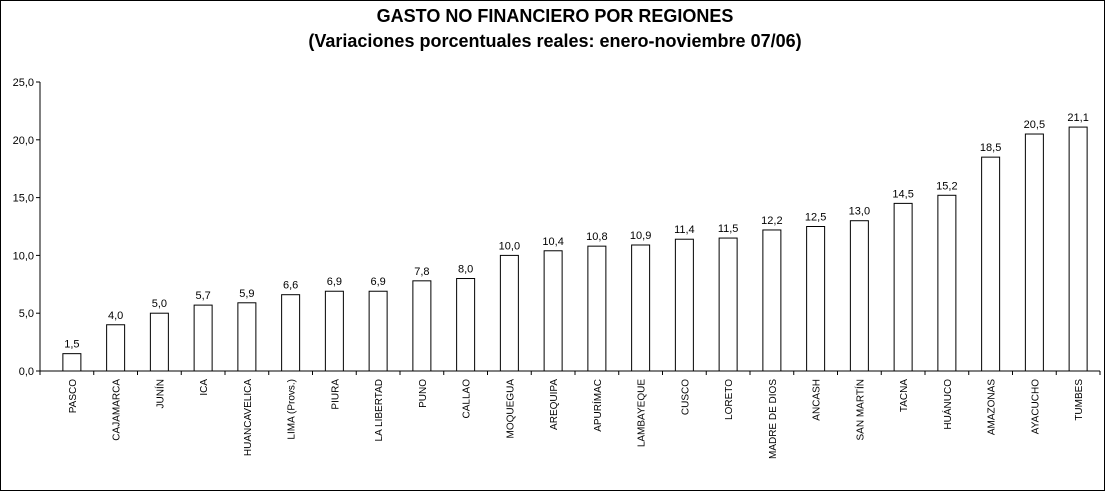  Describe the element at coordinates (596, 237) in the screenshot. I see `value-label: 10,8` at that location.